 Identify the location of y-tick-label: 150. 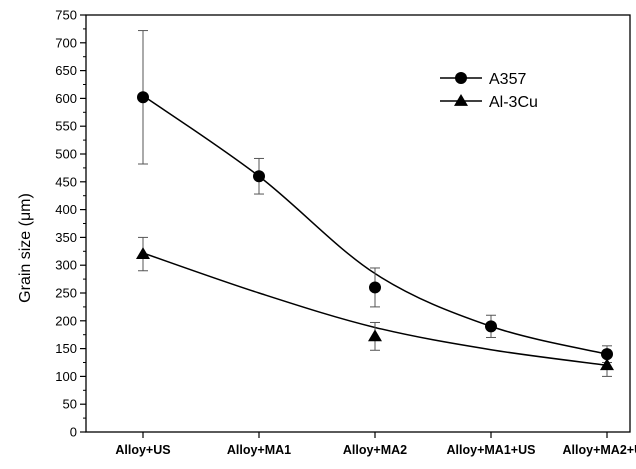
(66, 348).